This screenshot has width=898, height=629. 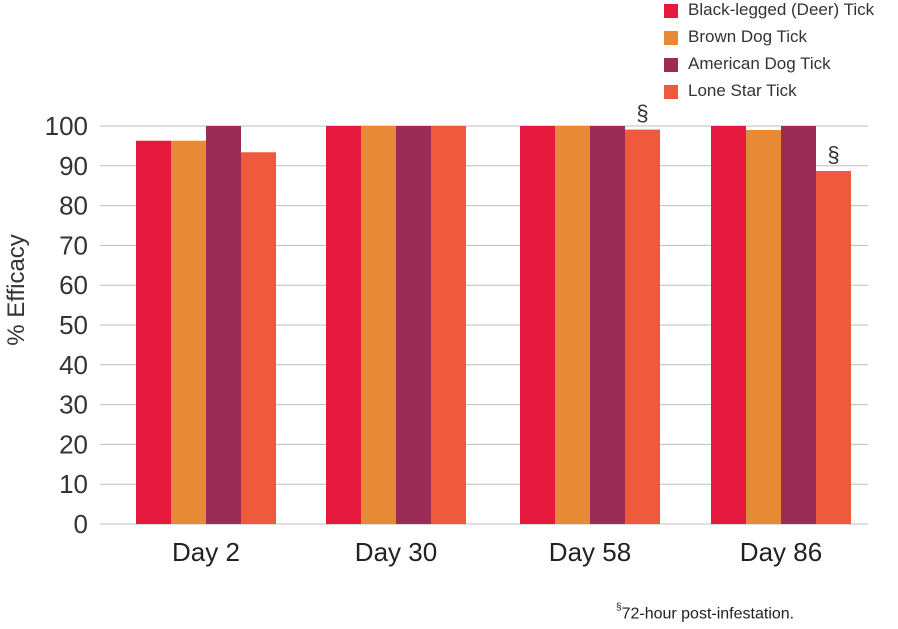 What do you see at coordinates (206, 552) in the screenshot?
I see `x-tick-label: Day 2` at bounding box center [206, 552].